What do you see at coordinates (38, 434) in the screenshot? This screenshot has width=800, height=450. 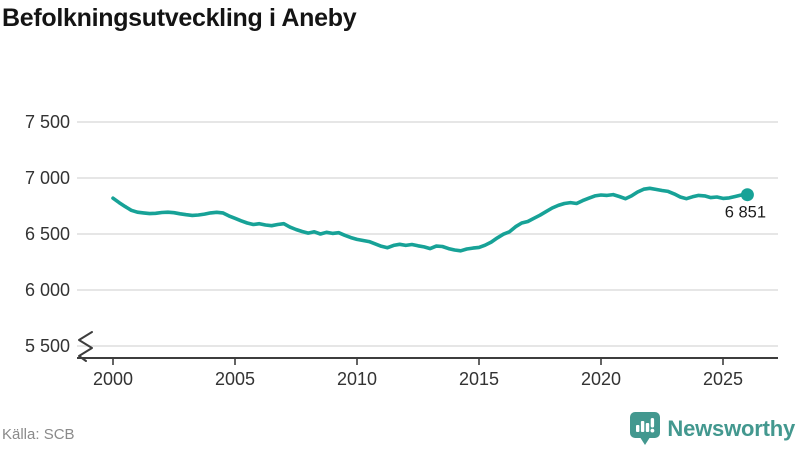 I see `source-note: Källa: SCB` at bounding box center [38, 434].